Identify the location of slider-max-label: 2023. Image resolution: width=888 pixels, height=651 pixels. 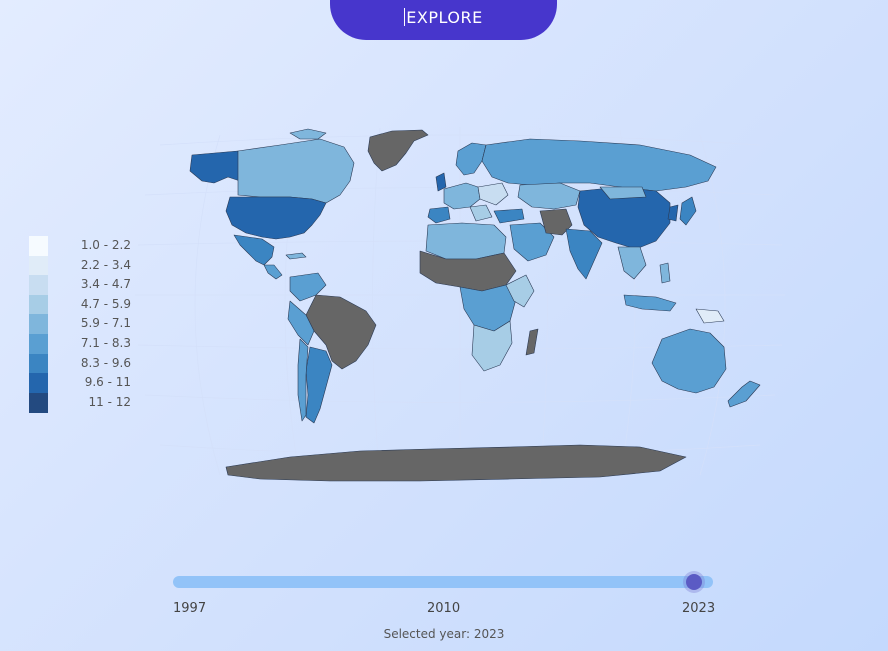
(699, 608).